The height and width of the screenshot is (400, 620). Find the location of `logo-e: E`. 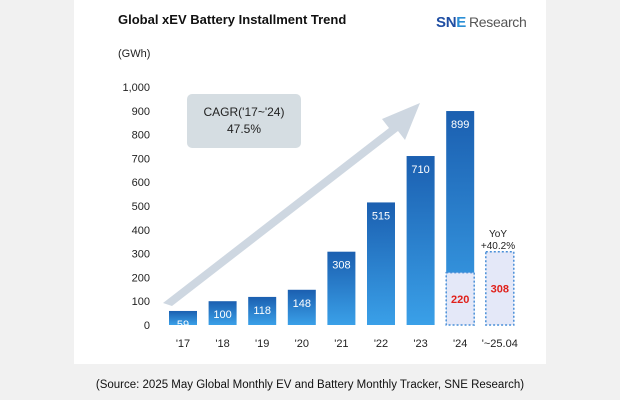

logo-e: E is located at coordinates (461, 22).